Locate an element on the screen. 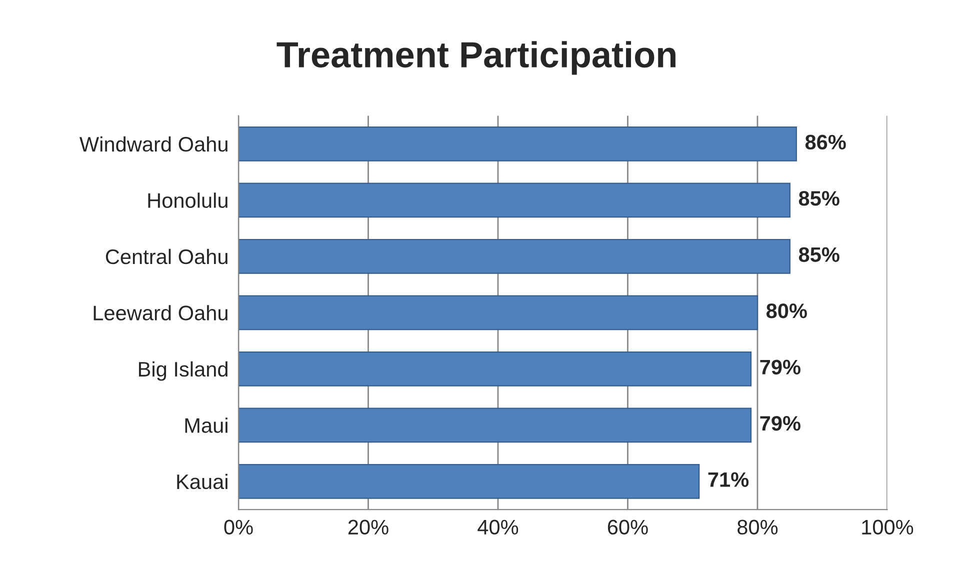 Image resolution: width=954 pixels, height=579 pixels. data-label: 71% is located at coordinates (728, 479).